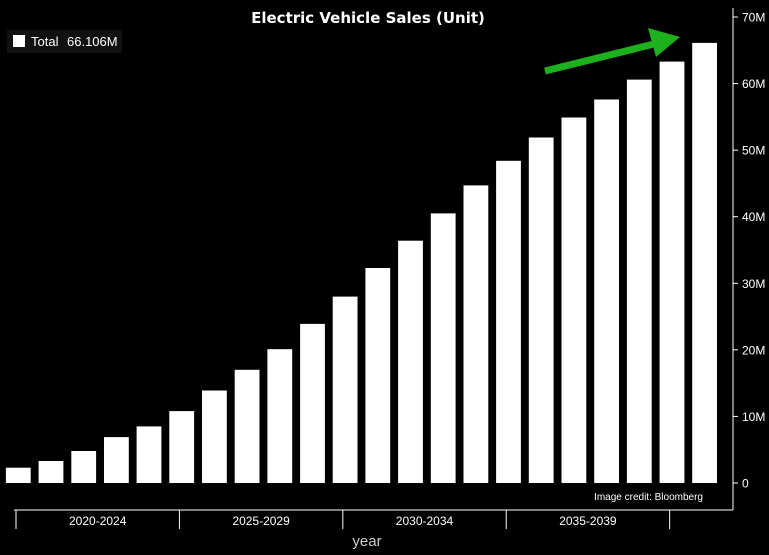 This screenshot has height=555, width=769. Describe the element at coordinates (98, 521) in the screenshot. I see `x-tick-label: 2020-2024` at that location.